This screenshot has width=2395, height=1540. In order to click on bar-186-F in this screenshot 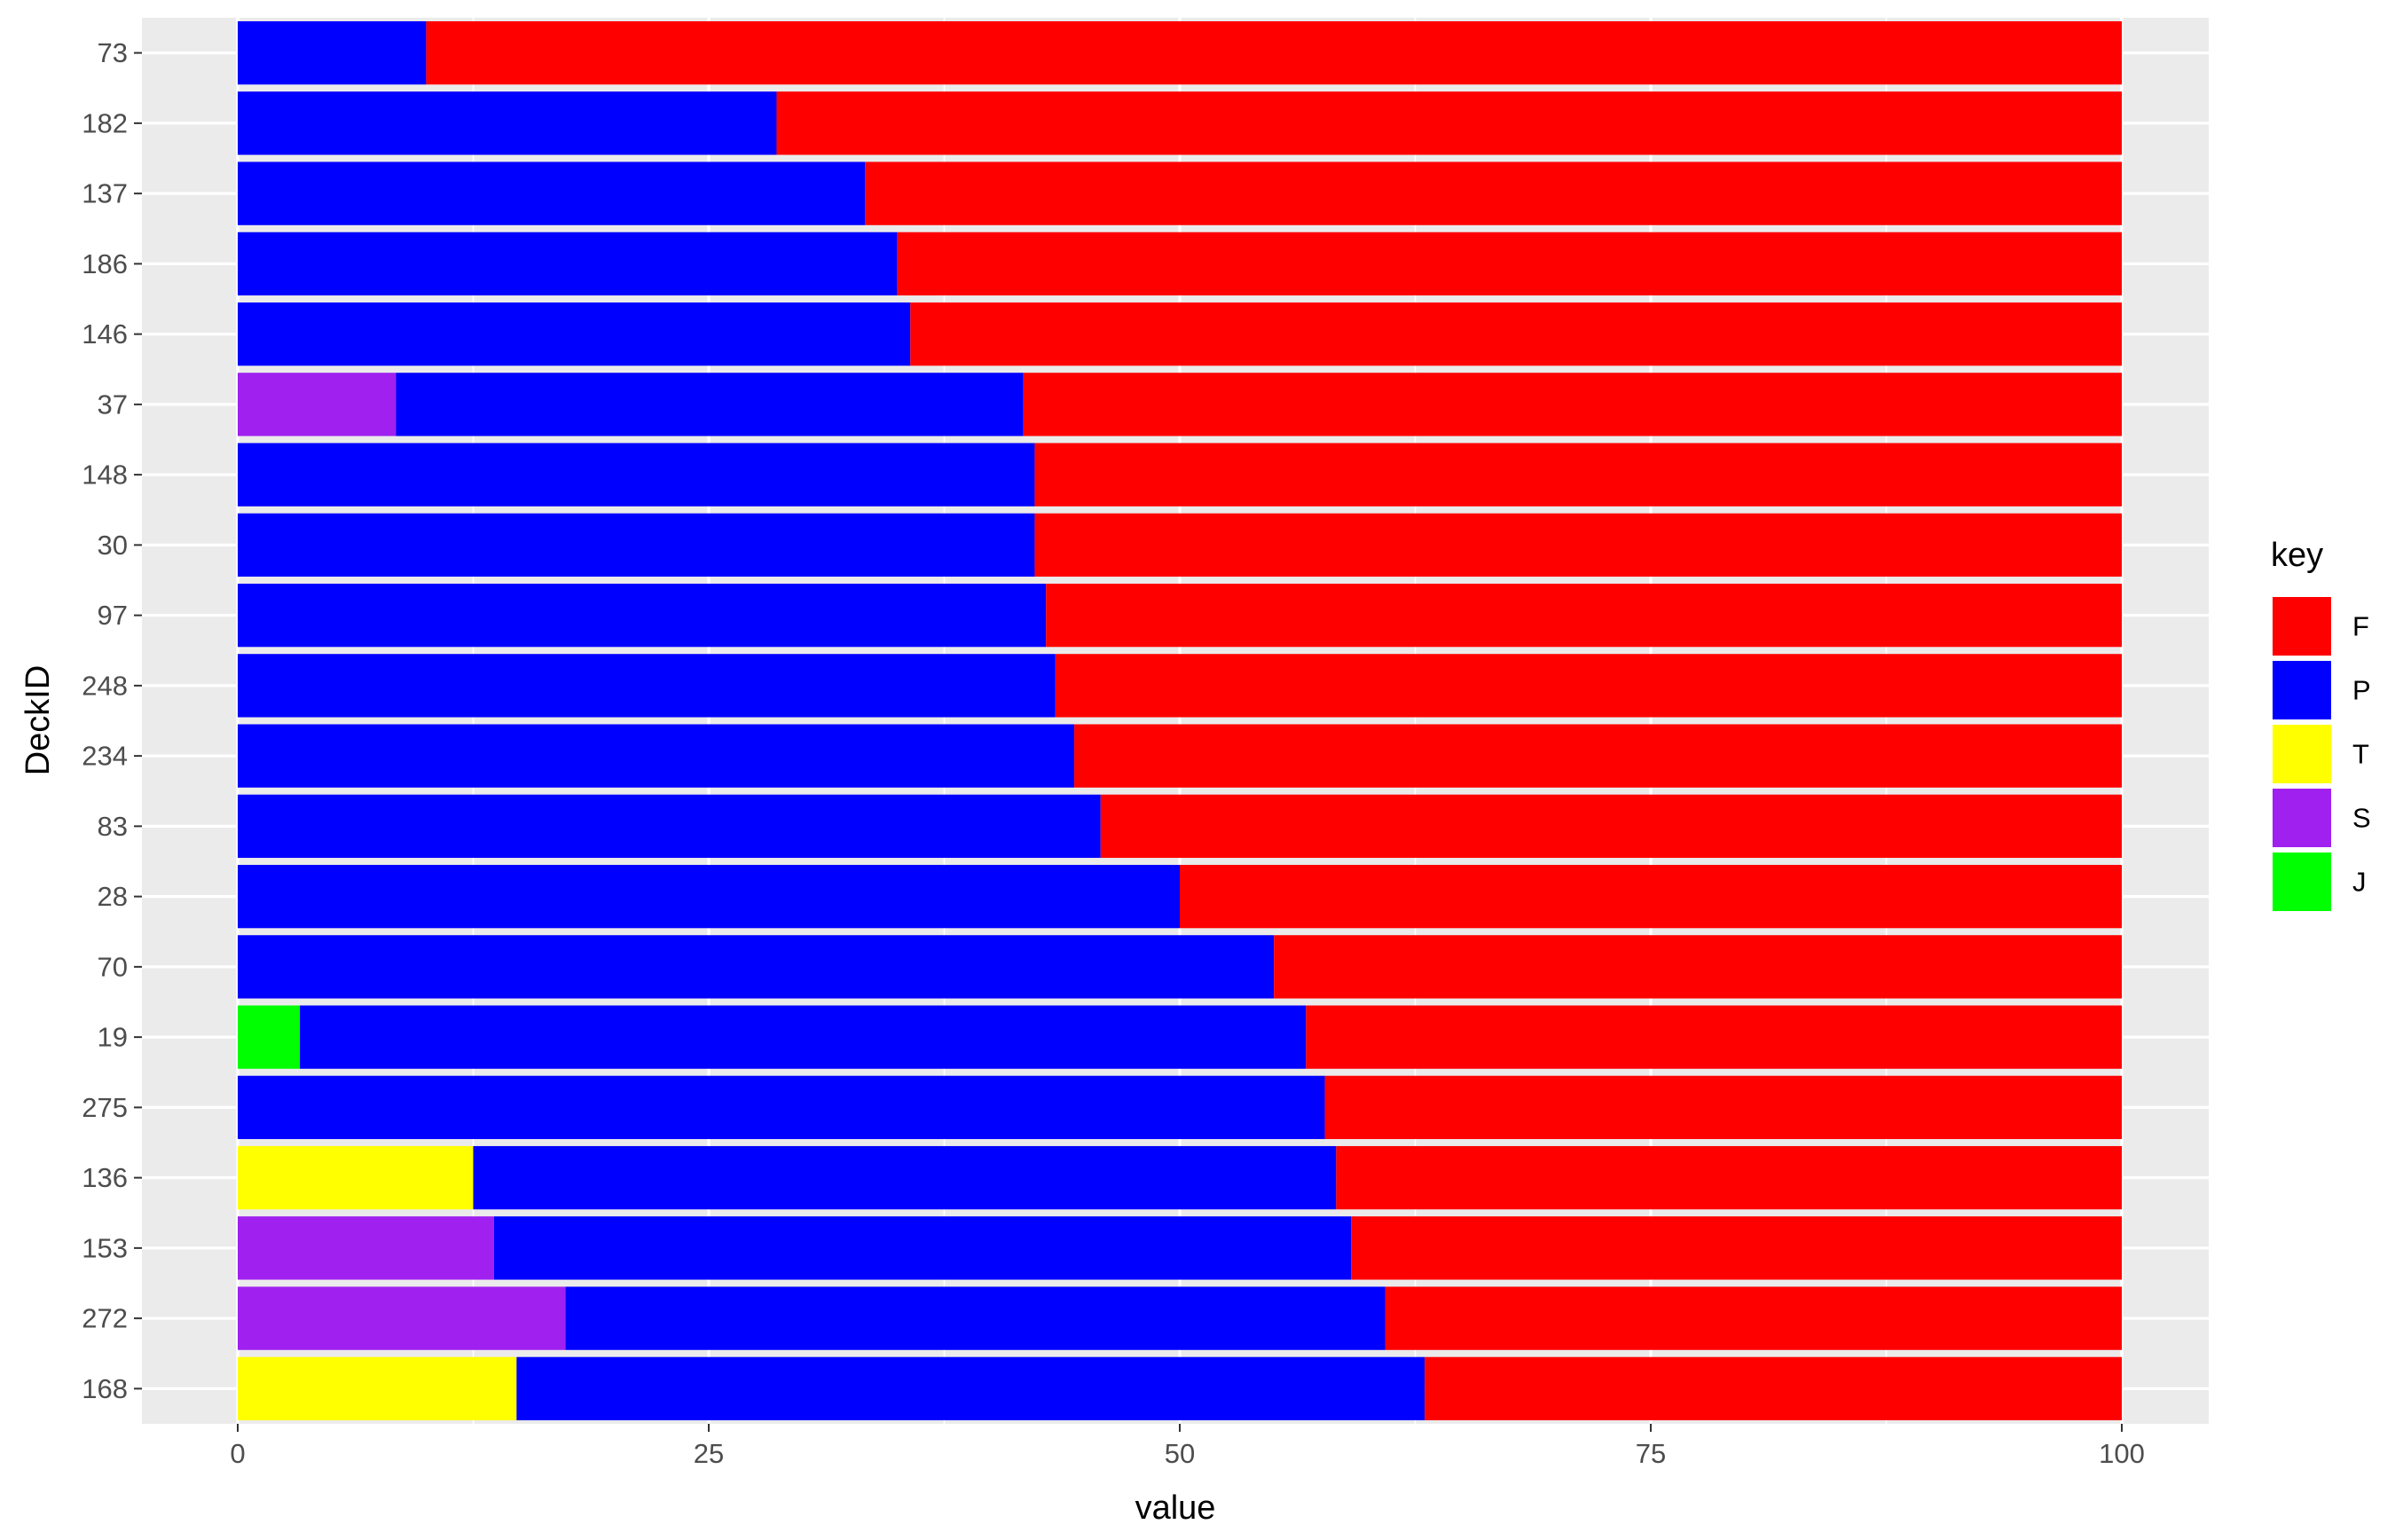, I will do `click(1510, 264)`.